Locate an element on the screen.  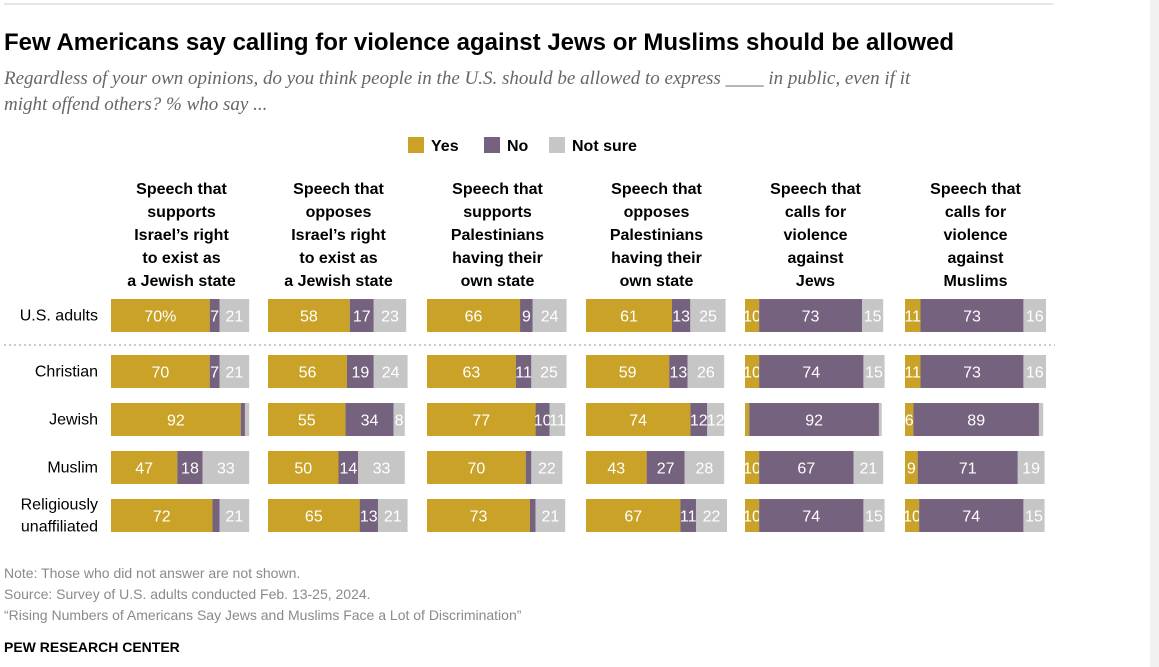
bar-yes-row2-col6 is located at coordinates (913, 371).